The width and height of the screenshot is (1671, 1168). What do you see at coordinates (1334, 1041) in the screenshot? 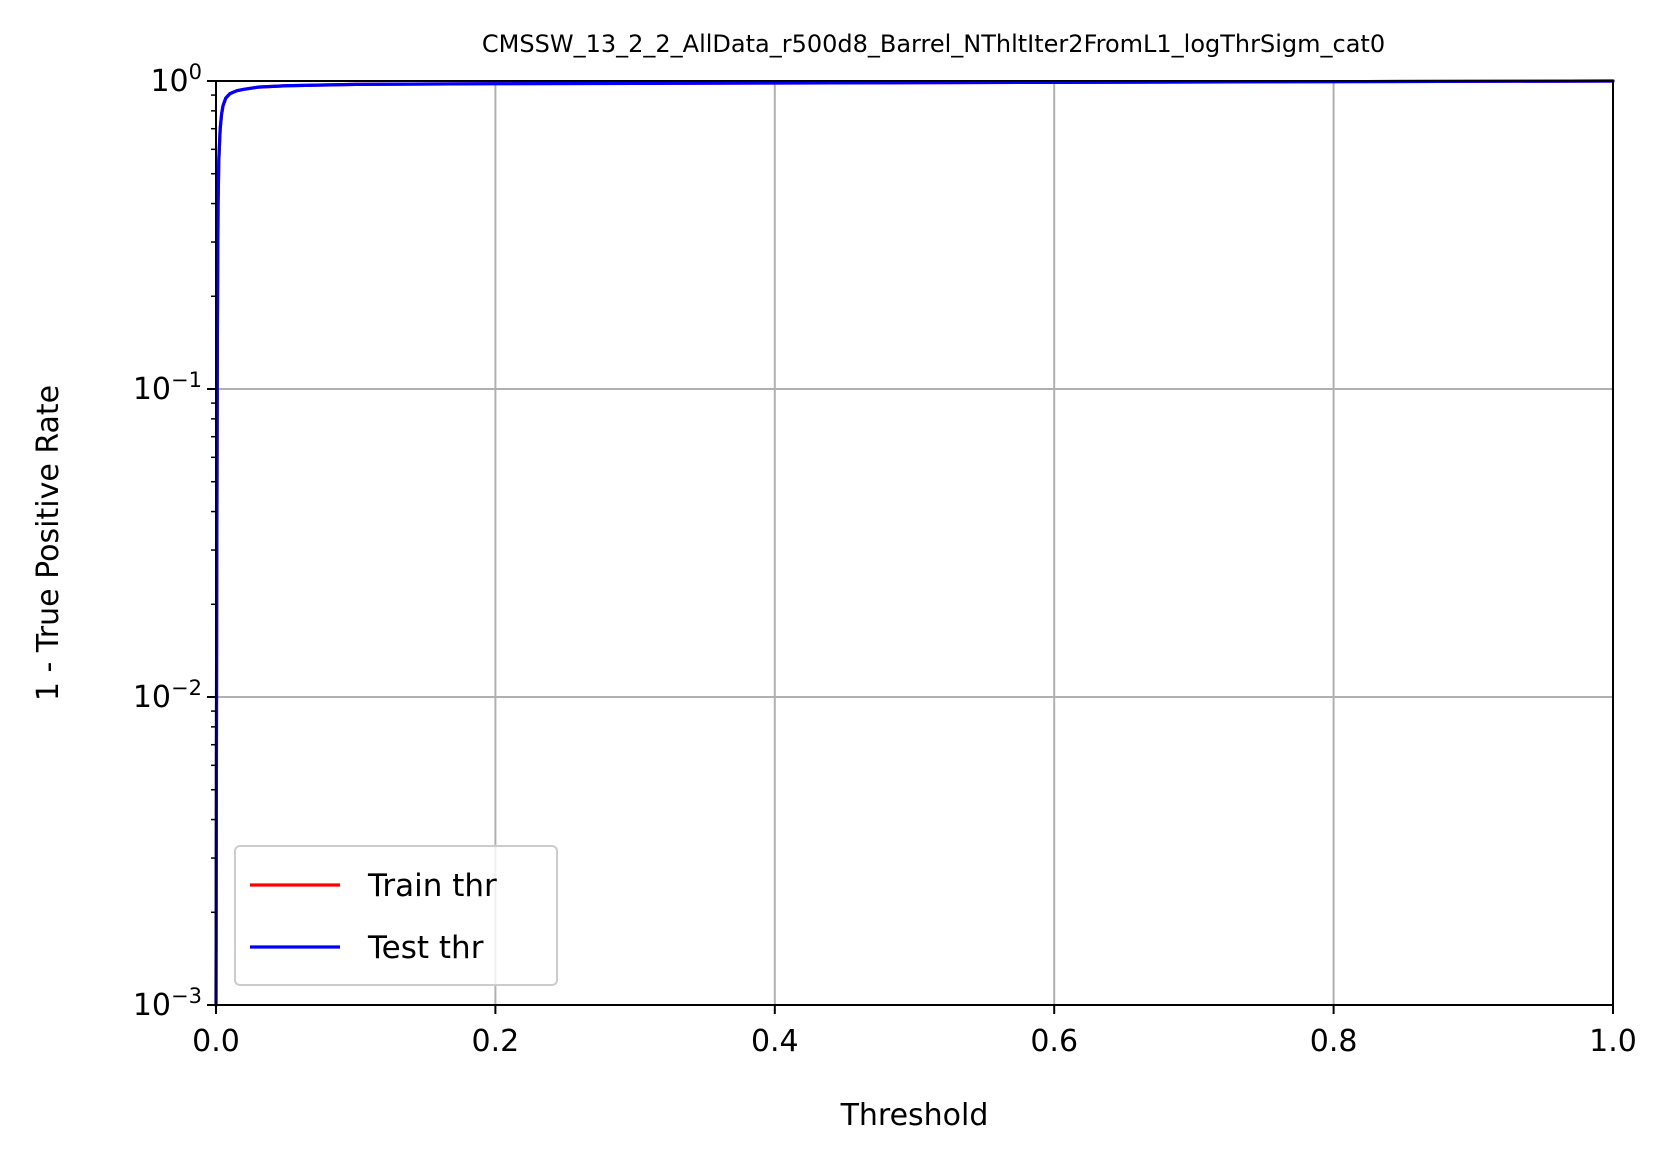
I see `x-tick-label: 0.8` at bounding box center [1334, 1041].